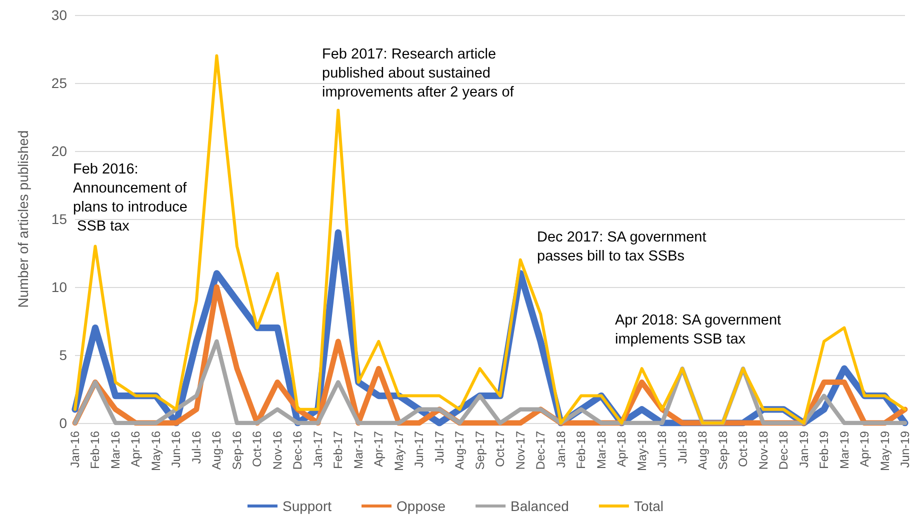 This screenshot has height=520, width=911. What do you see at coordinates (307, 506) in the screenshot?
I see `legend-label: Support` at bounding box center [307, 506].